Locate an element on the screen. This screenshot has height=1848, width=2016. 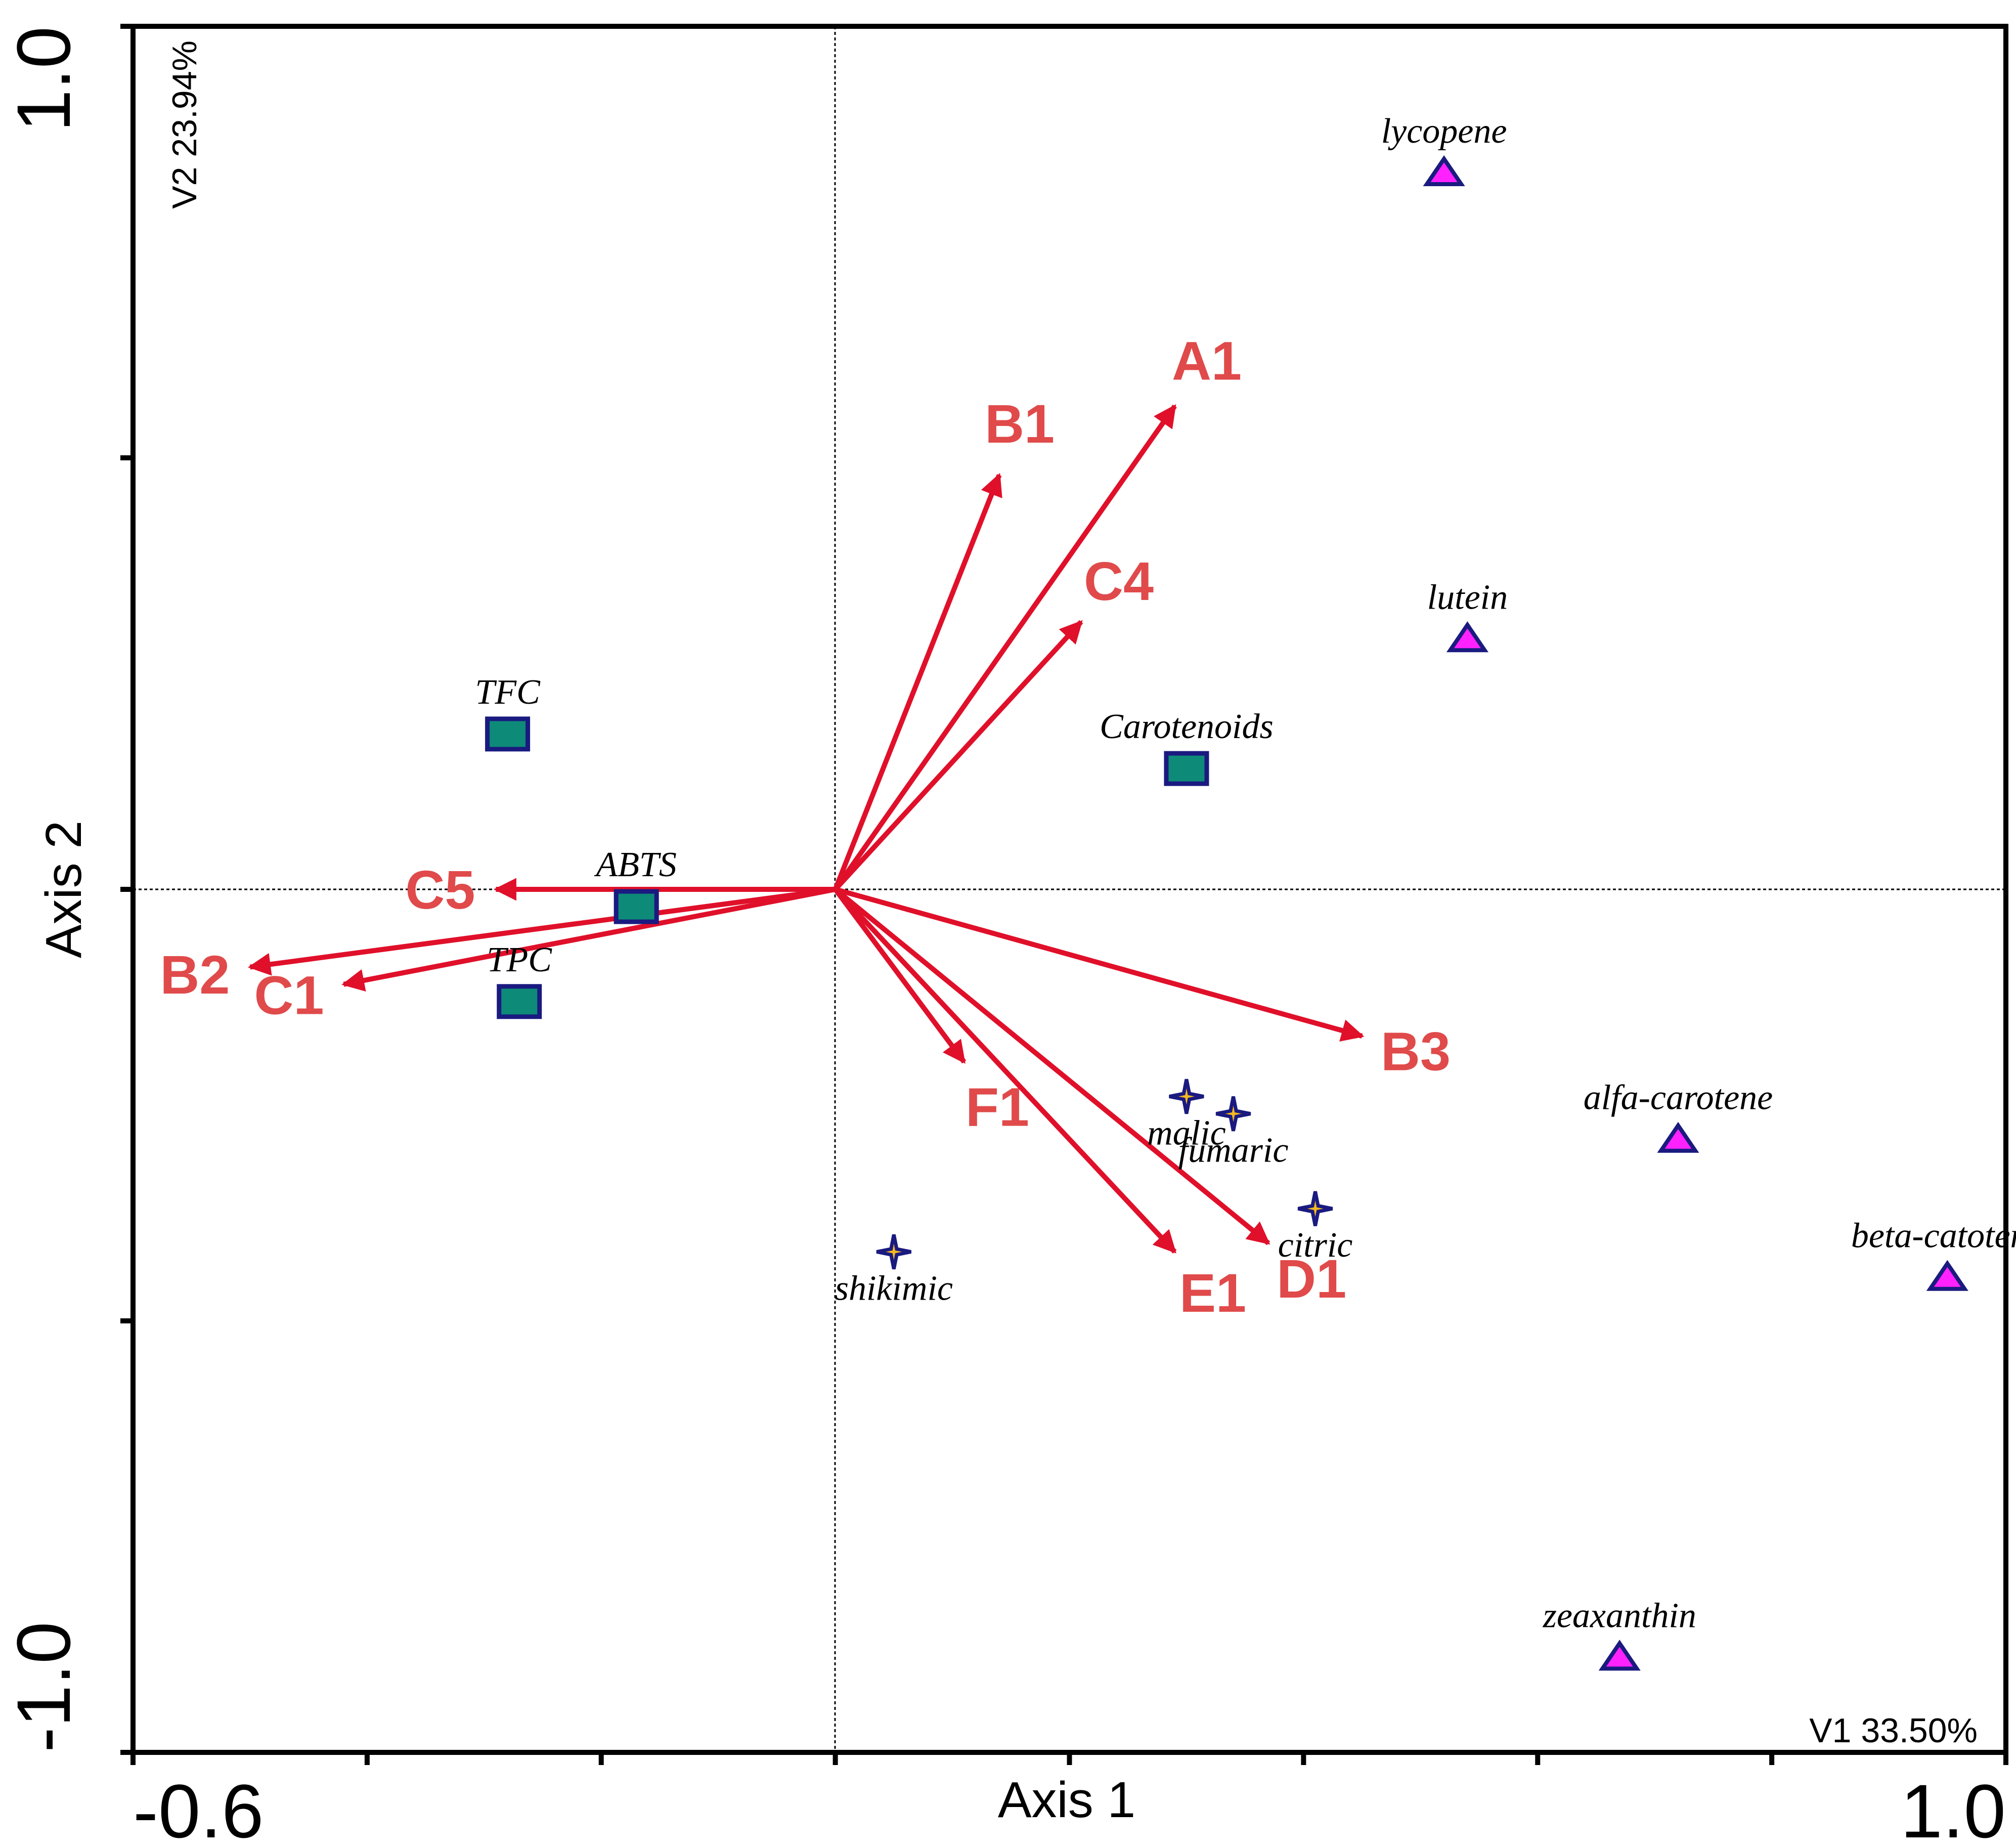
point-lutein: lutein is located at coordinates (1467, 615).